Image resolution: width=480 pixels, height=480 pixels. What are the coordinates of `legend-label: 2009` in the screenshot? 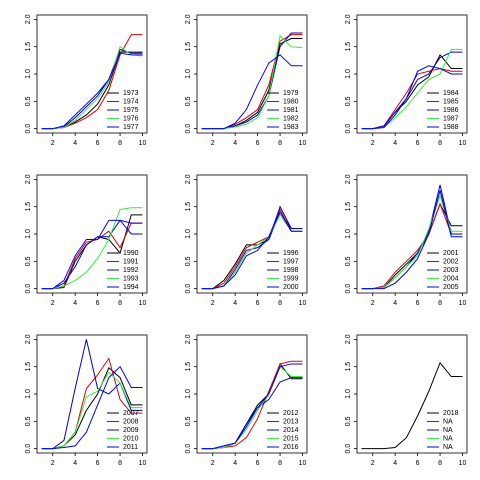 It's located at (131, 430).